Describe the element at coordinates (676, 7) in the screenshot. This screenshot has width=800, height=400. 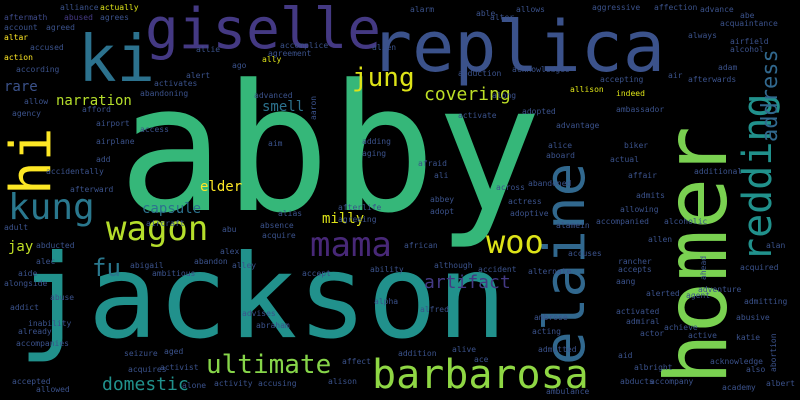
I see `word-affection: affection` at that location.